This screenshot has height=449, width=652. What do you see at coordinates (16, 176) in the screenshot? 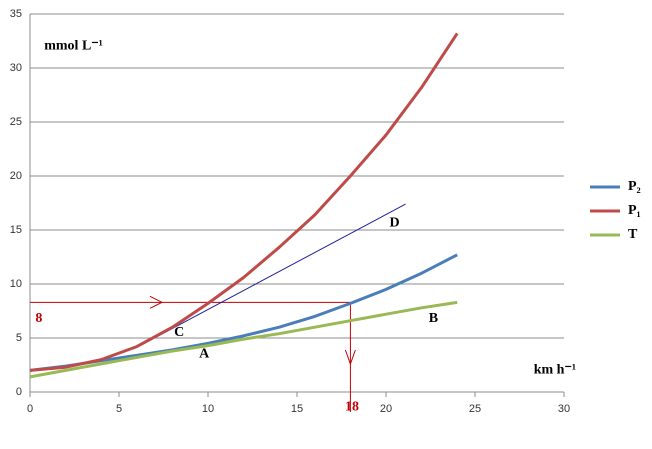
I see `y-tick-label: 20` at bounding box center [16, 176].